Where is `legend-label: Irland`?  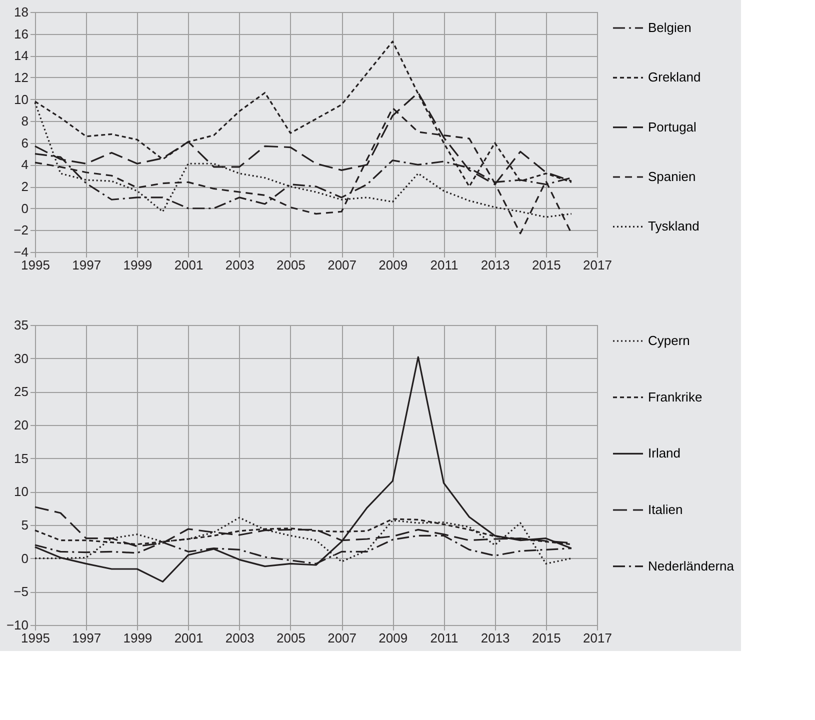
legend-label: Irland is located at coordinates (664, 453).